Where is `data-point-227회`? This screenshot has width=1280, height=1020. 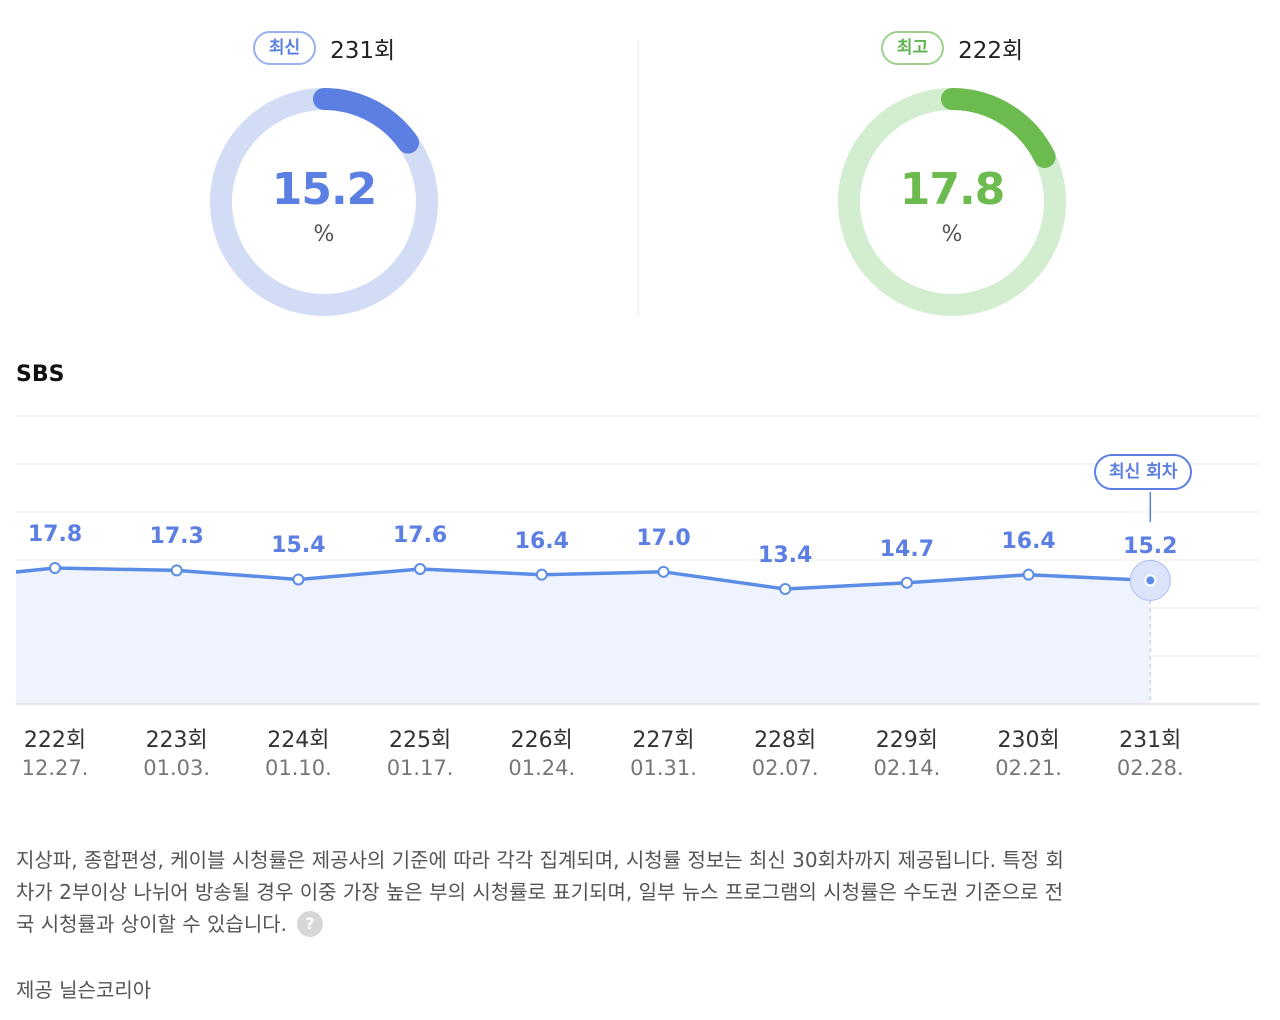
data-point-227회 is located at coordinates (663, 571).